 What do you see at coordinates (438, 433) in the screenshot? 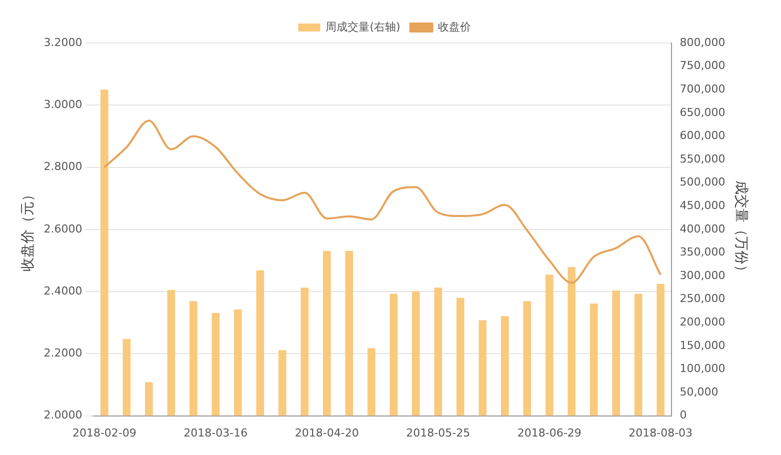
I see `x-tick-label: 2018-05-25` at bounding box center [438, 433].